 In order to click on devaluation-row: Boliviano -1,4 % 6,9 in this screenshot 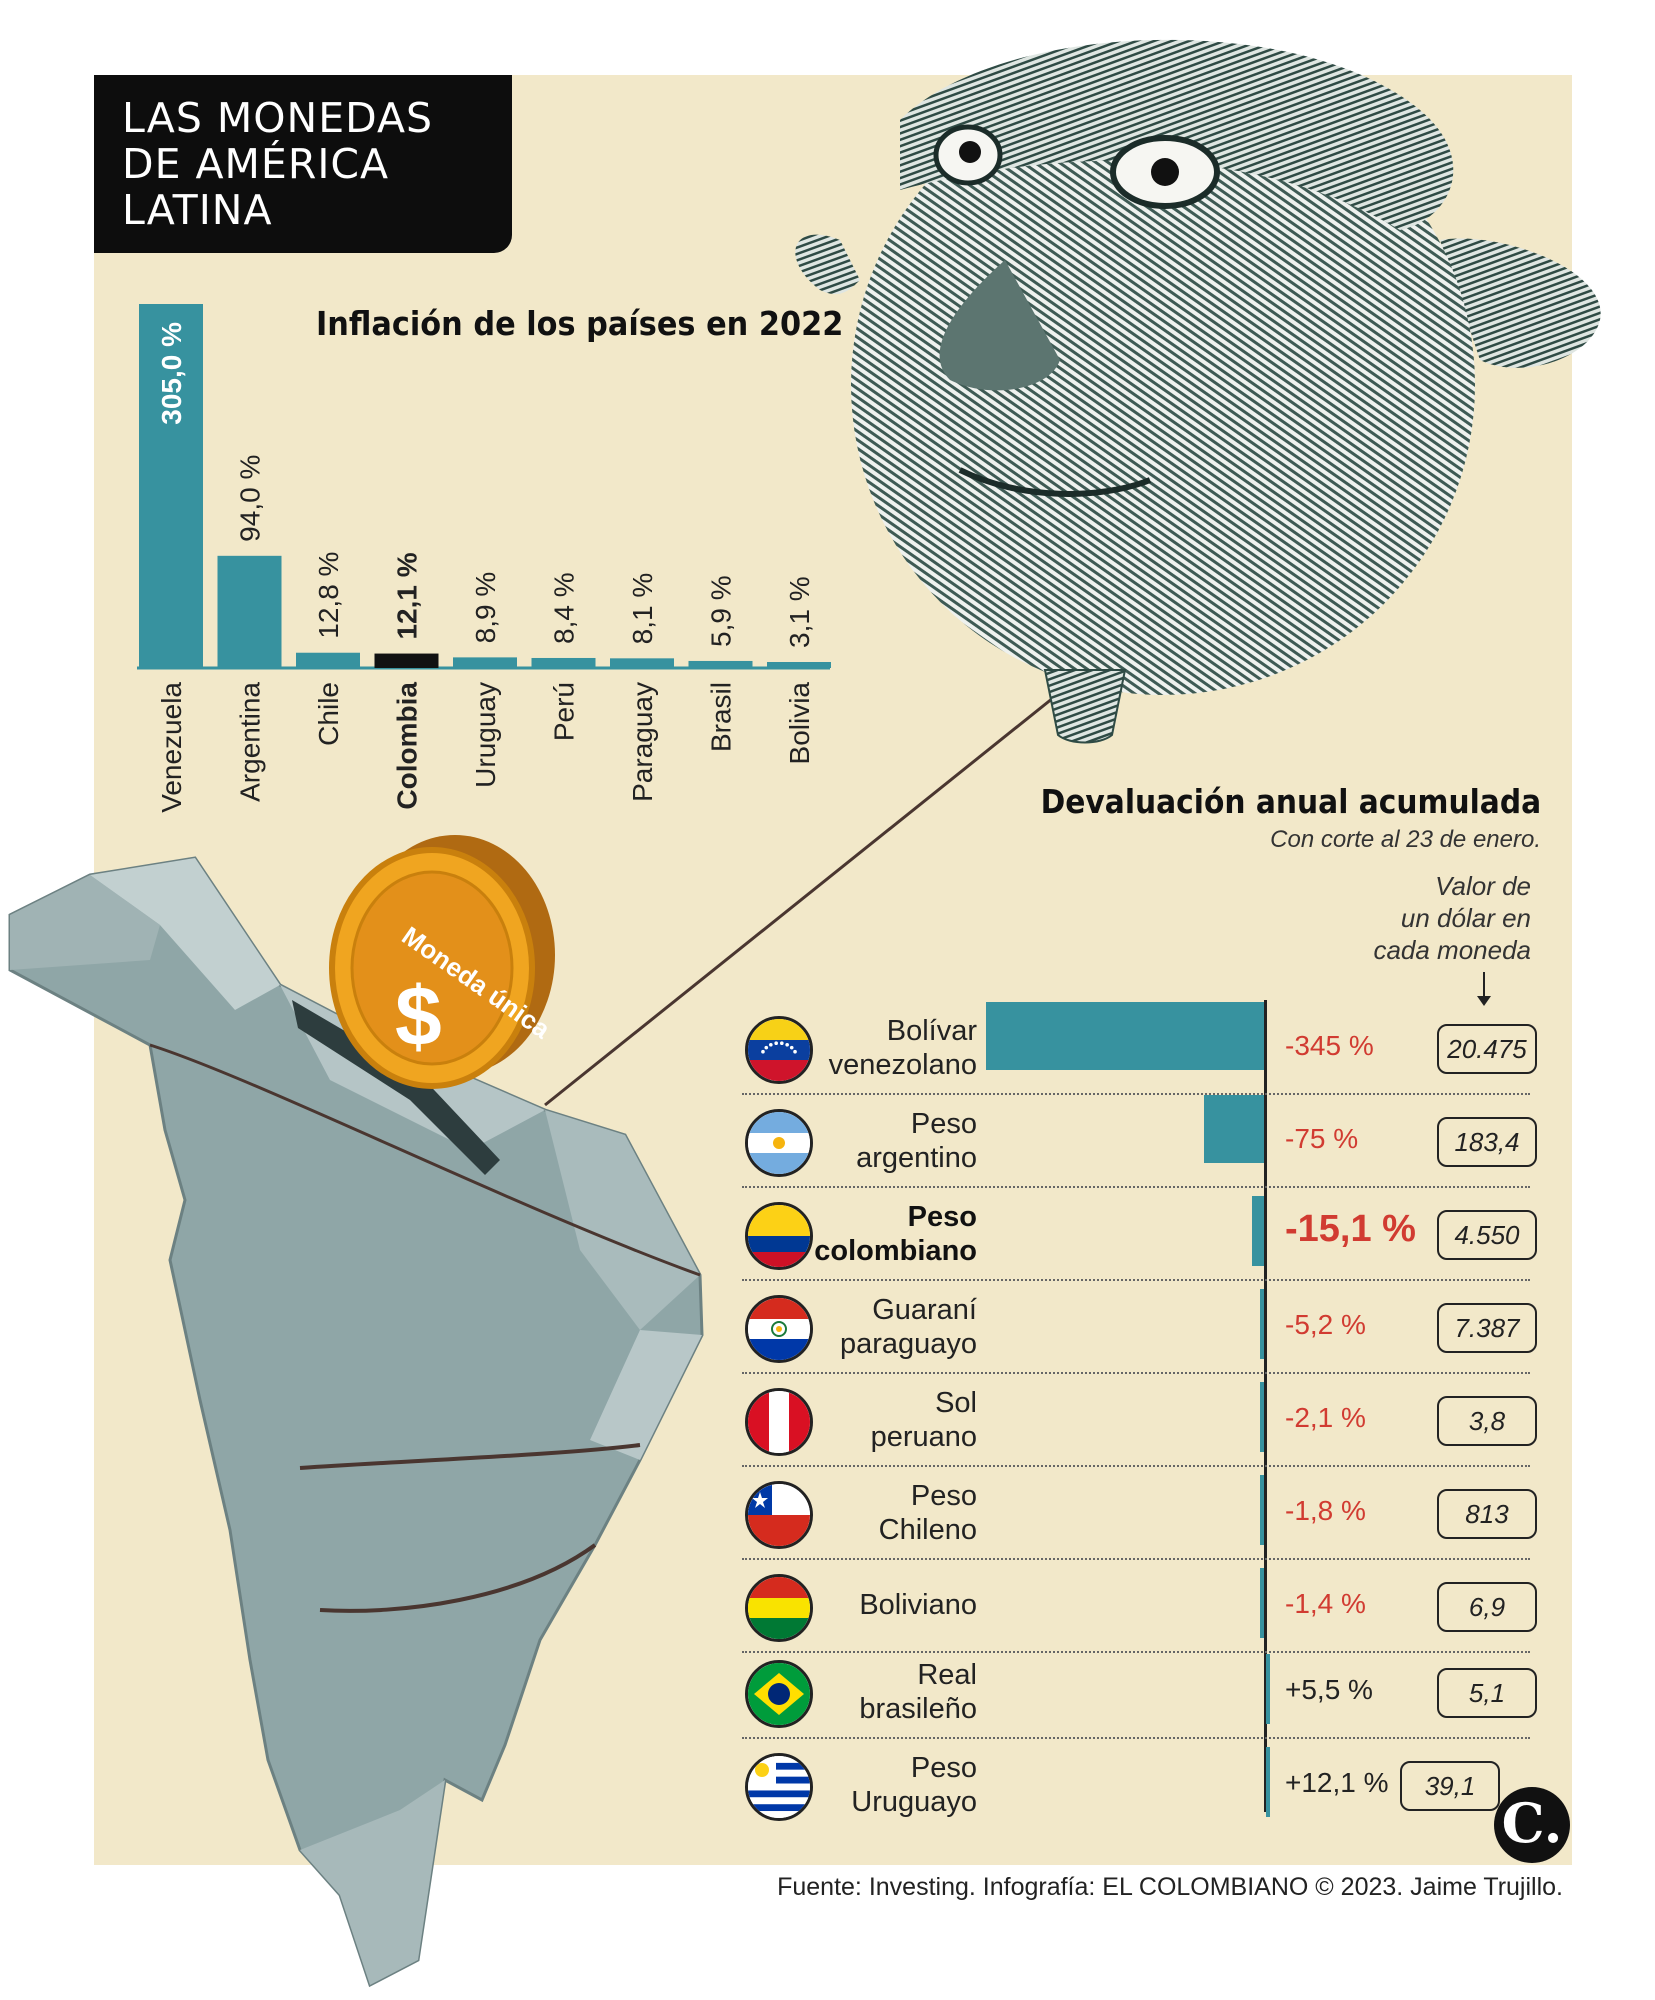, I will do `click(1139, 1606)`.